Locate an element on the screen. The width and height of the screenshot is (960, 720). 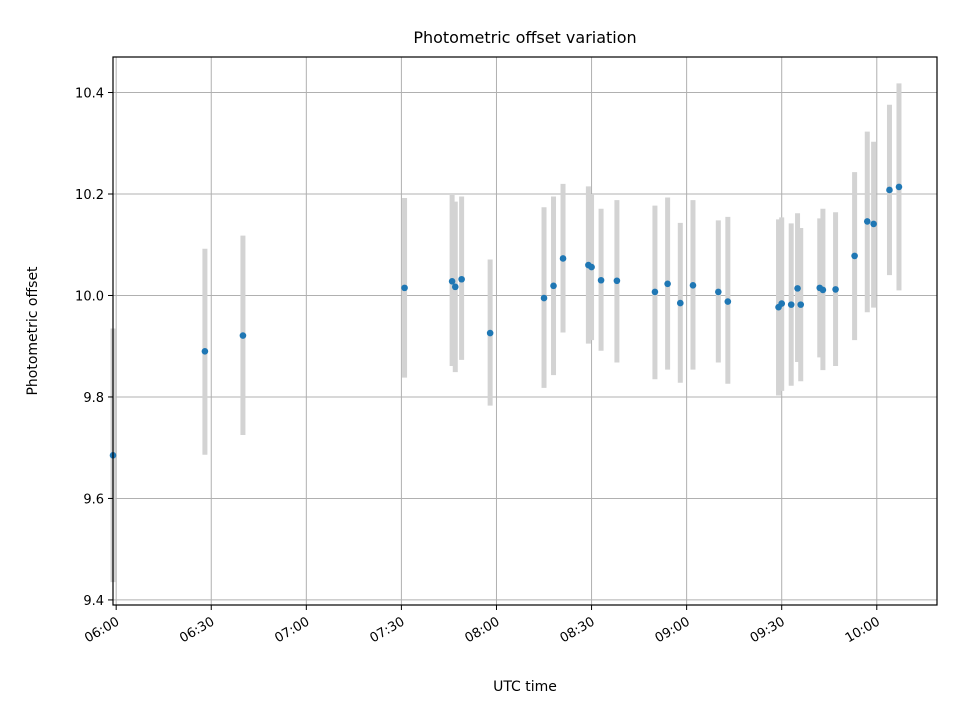
x-tick-label: 09:00 is located at coordinates (673, 630).